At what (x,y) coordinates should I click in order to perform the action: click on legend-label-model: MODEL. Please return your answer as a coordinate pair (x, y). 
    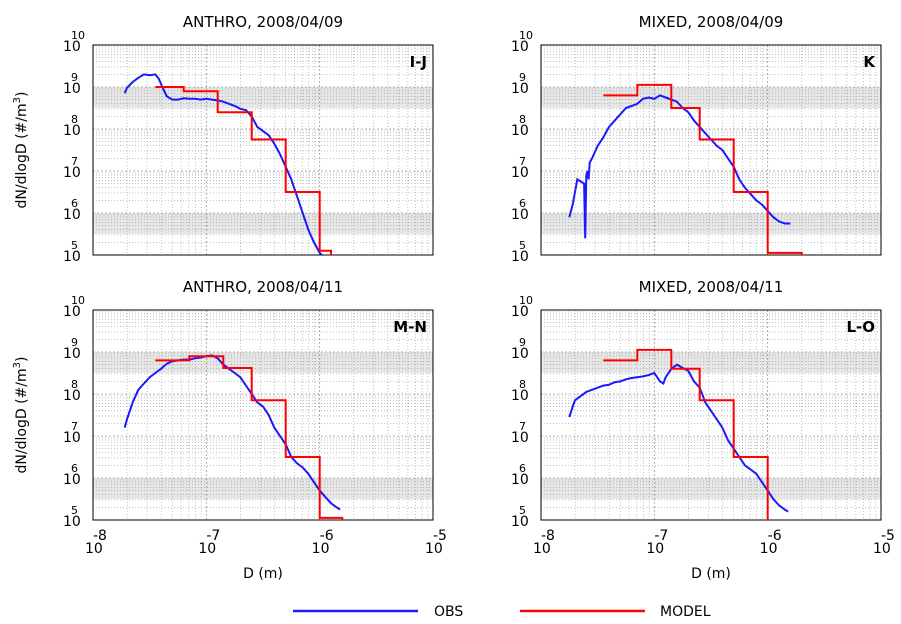
    Looking at the image, I should click on (685, 612).